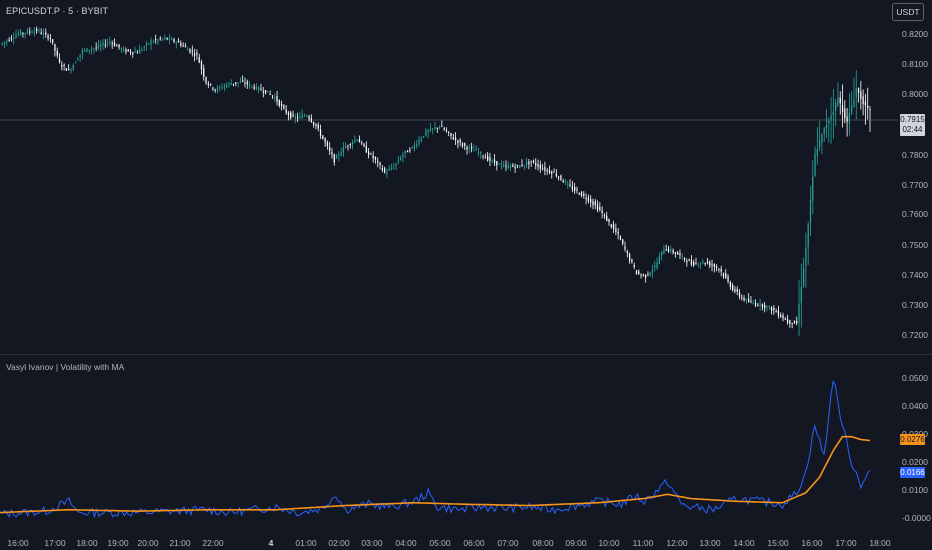 This screenshot has width=932, height=550. Describe the element at coordinates (915, 245) in the screenshot. I see `price-axis-label: 0.7500` at that location.